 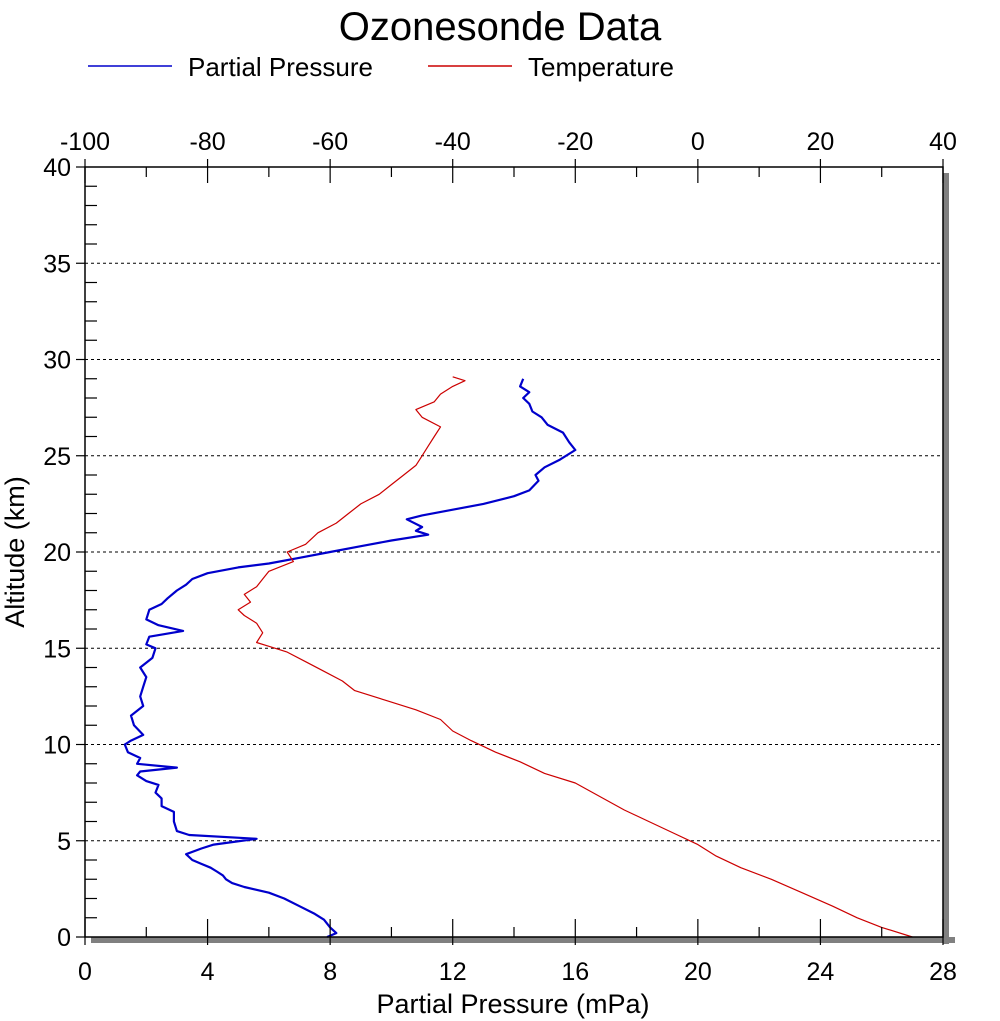 I want to click on x-bottom-tick-label: 8, so click(x=330, y=972).